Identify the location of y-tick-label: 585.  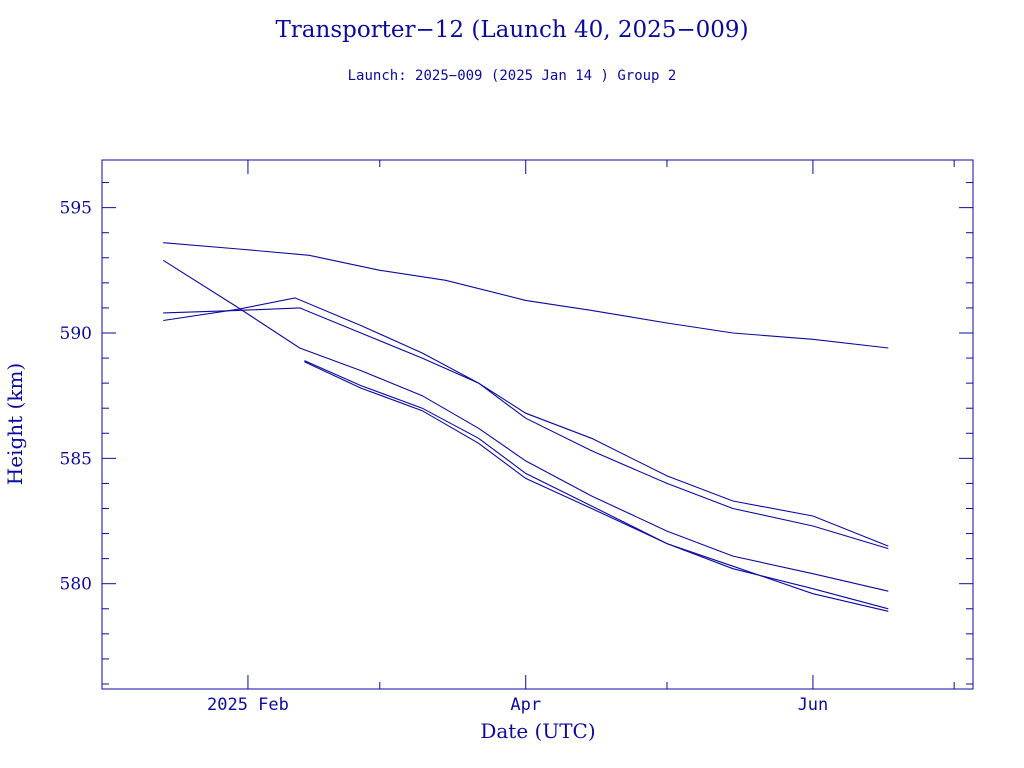
(76, 459).